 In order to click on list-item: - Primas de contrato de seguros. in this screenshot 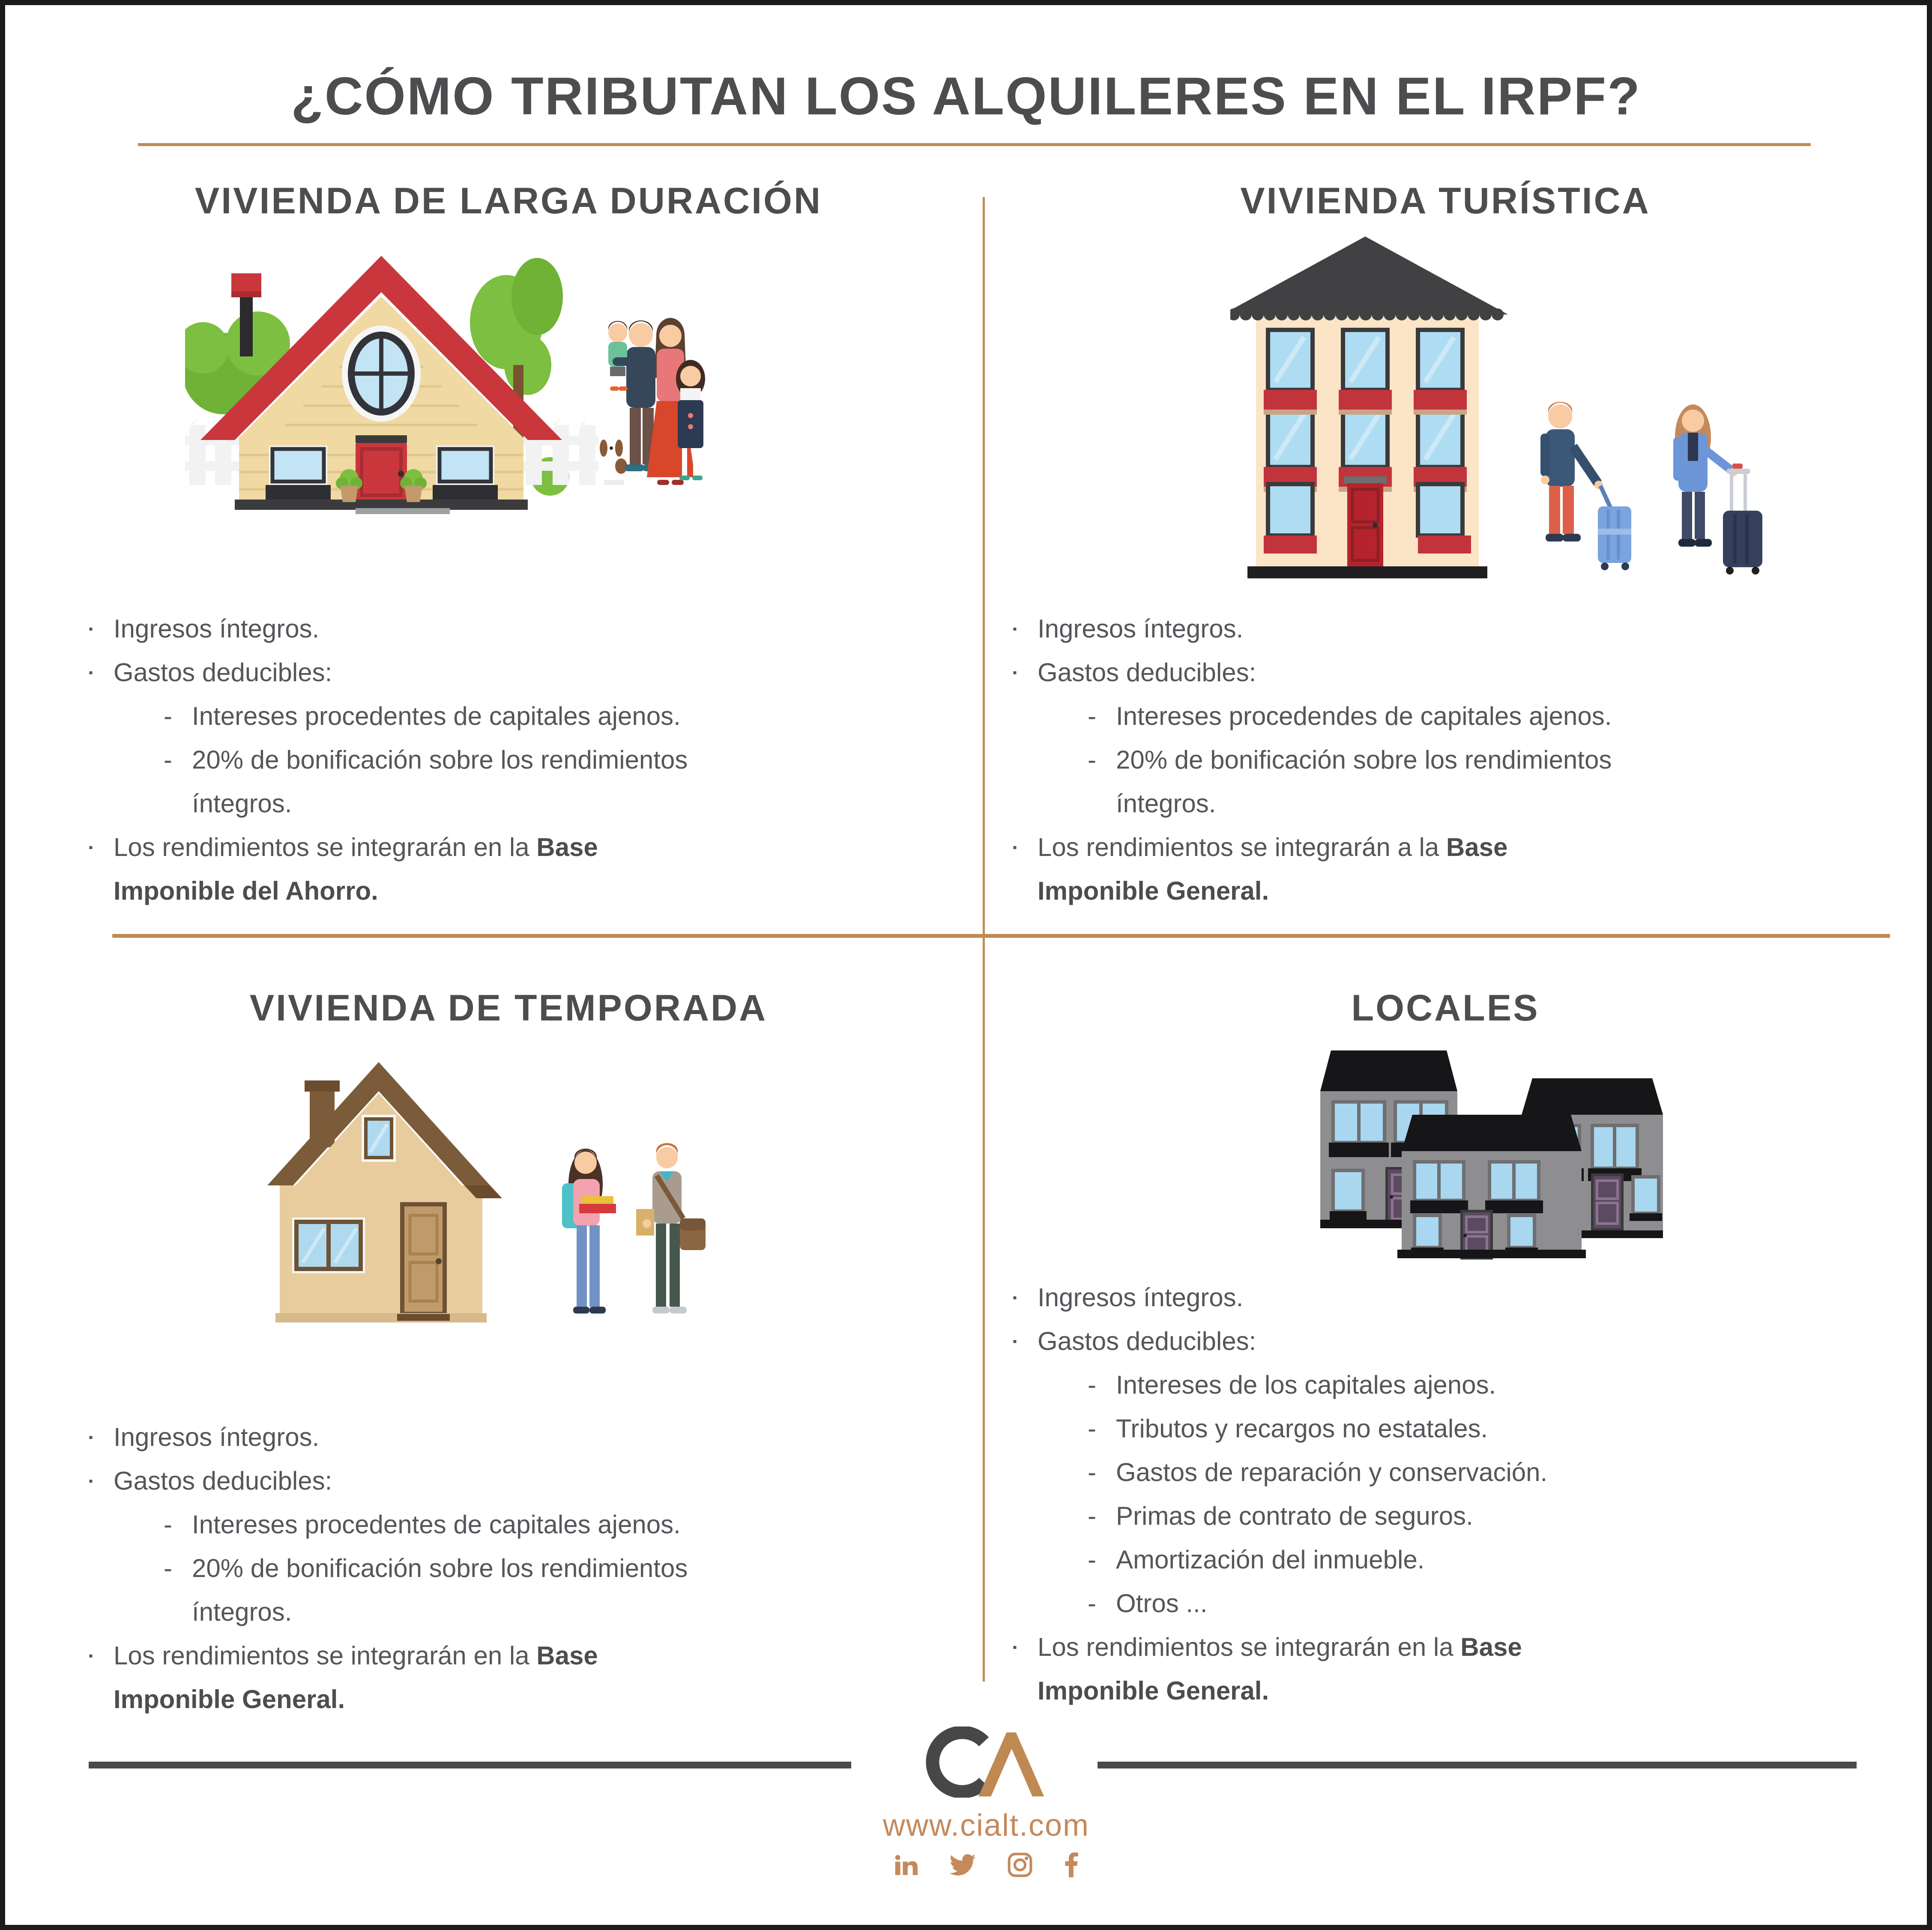, I will do `click(1496, 1516)`.